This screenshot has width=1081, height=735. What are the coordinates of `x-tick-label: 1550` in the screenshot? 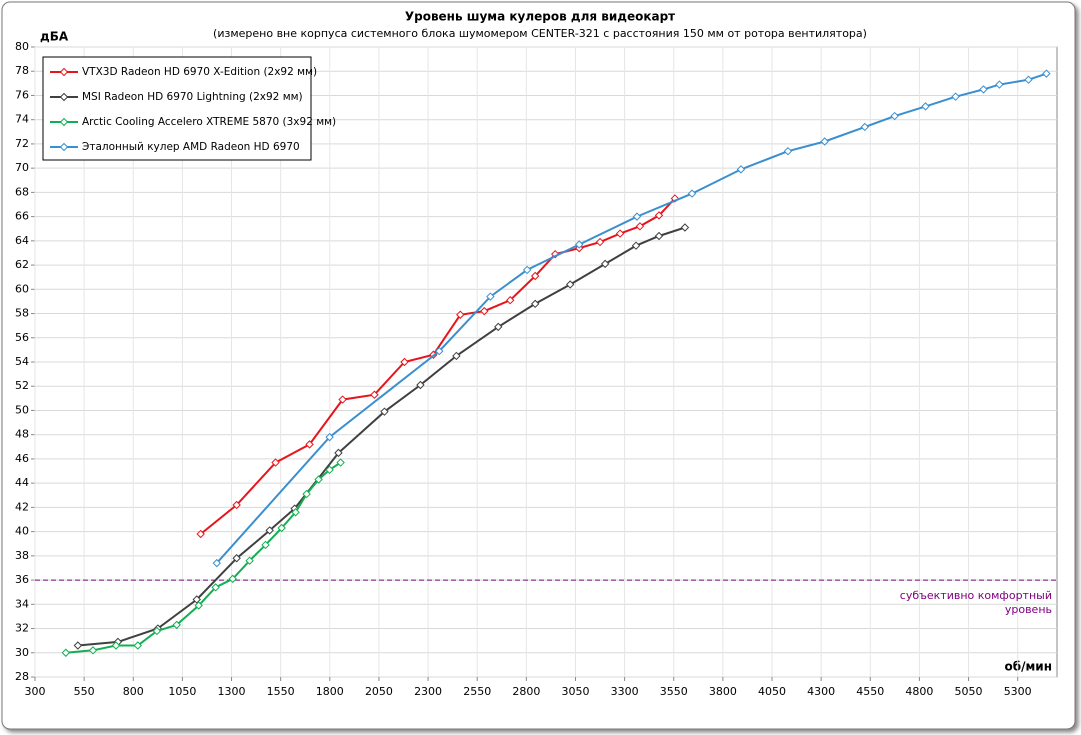 It's located at (281, 691).